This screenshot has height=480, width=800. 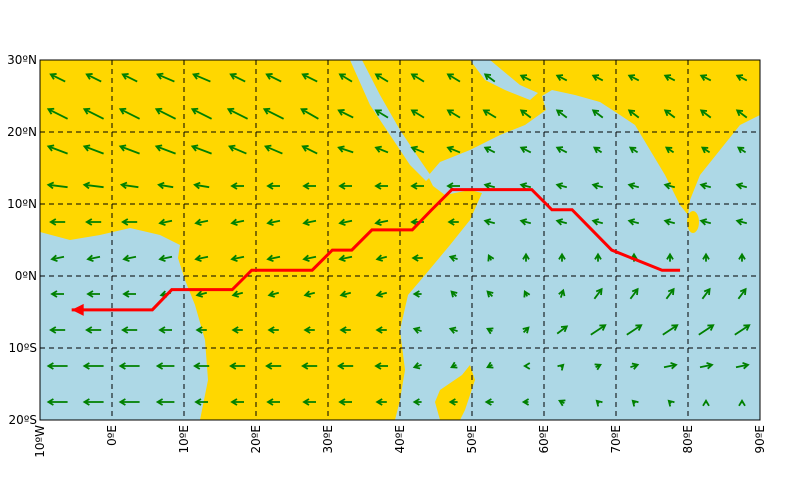 What do you see at coordinates (472, 439) in the screenshot?
I see `x-tick-label: 50ºE` at bounding box center [472, 439].